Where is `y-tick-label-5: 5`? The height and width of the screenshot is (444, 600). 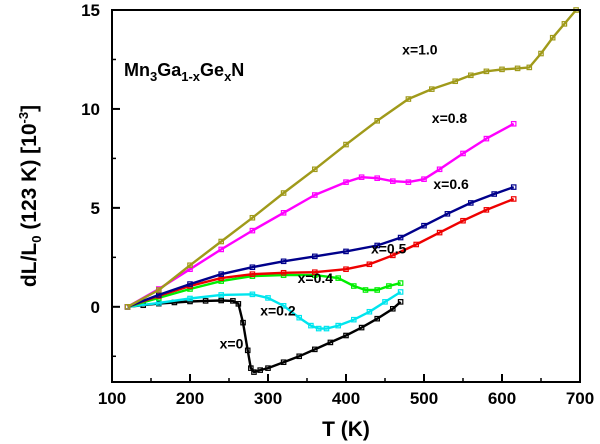 y-tick-label-5: 5 is located at coordinates (95, 208).